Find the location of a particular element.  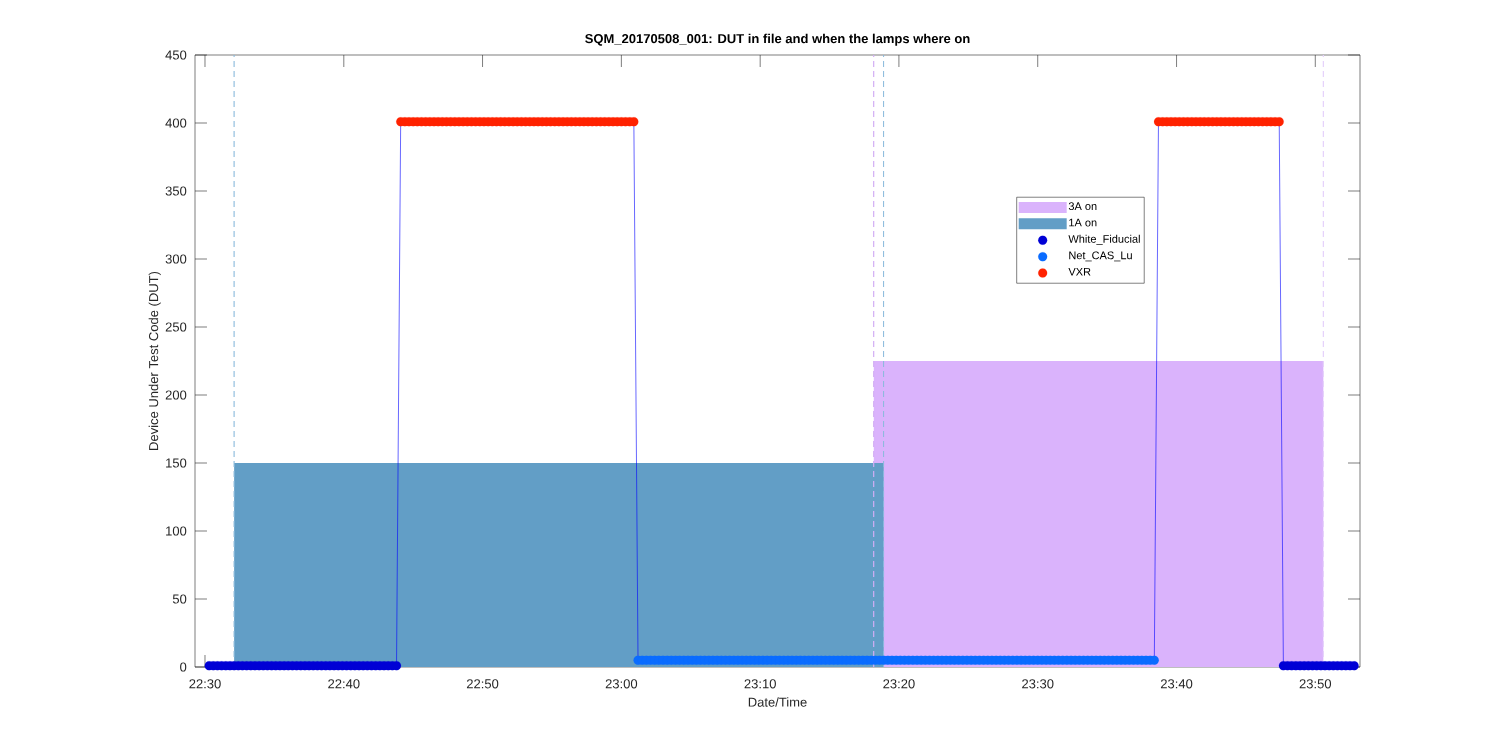

chart-title: SQM_20170508_001: DUT in file and when the lamps where on is located at coordinates (777, 39).